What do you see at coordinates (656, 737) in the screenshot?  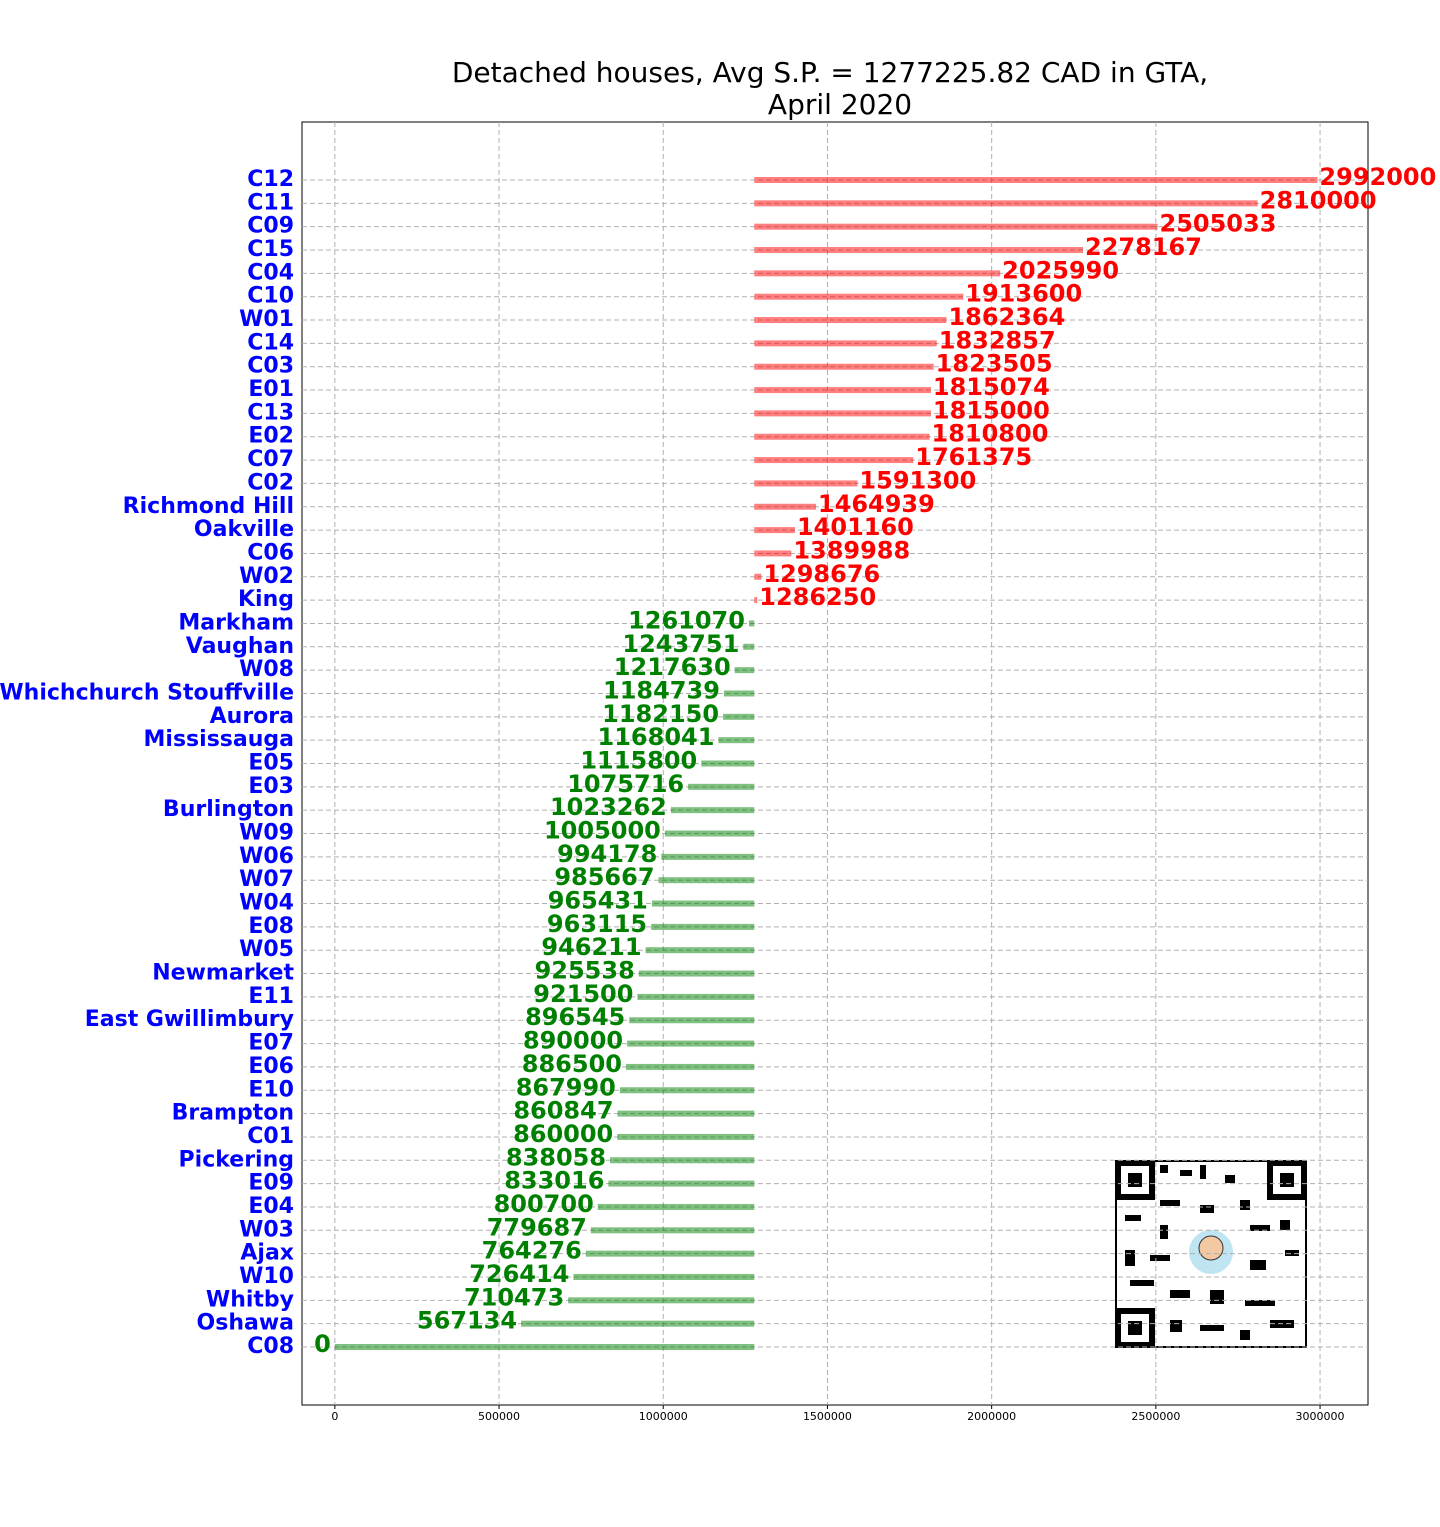 I see `value-label: 1168041` at bounding box center [656, 737].